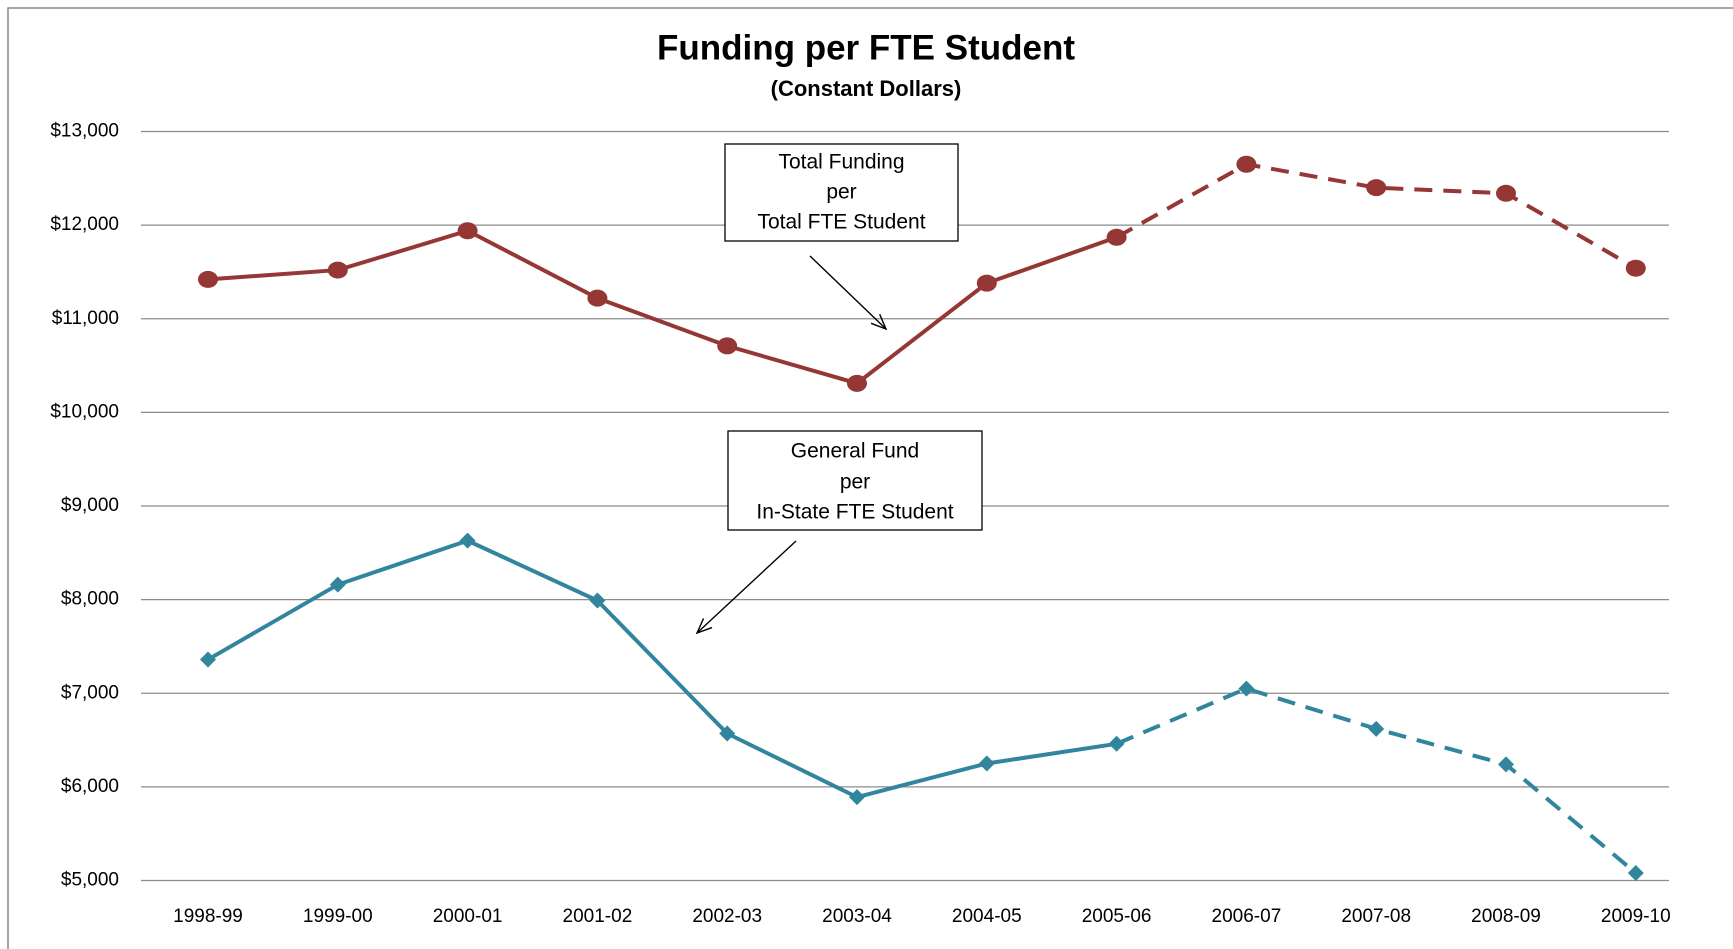  I want to click on y-tick-label: $10,000, so click(84, 411).